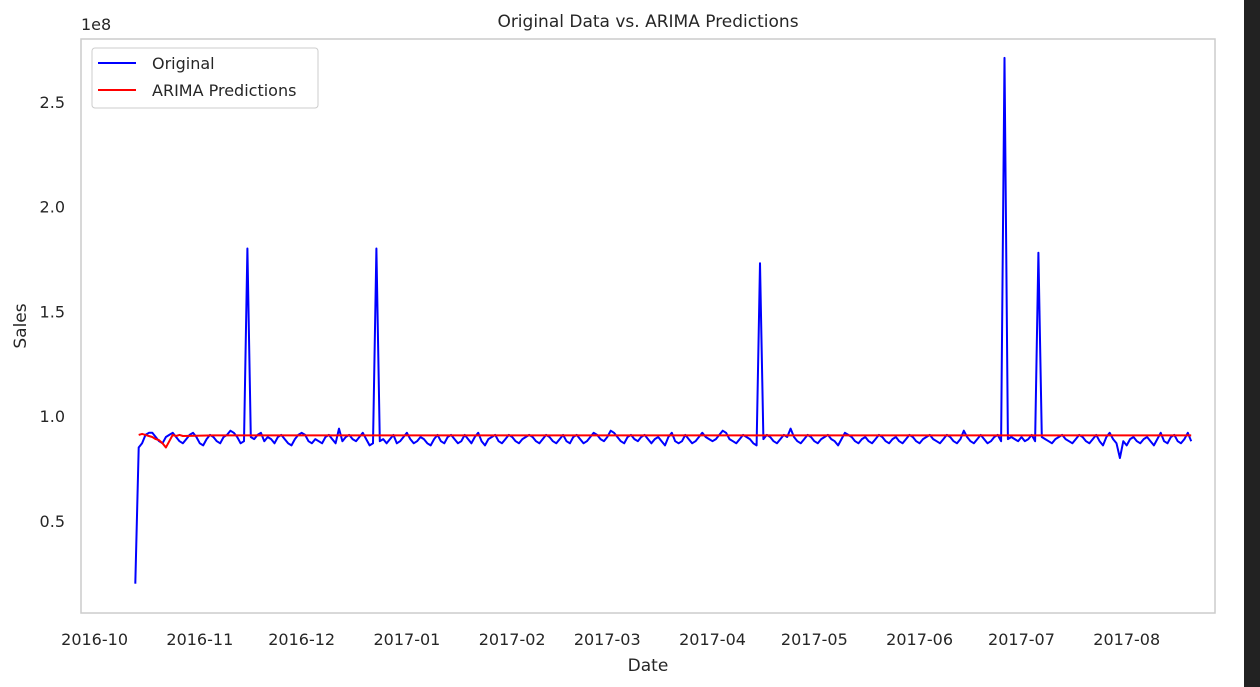  Describe the element at coordinates (647, 22) in the screenshot. I see `chart-title: Original Data vs. ARIMA Predictions` at that location.